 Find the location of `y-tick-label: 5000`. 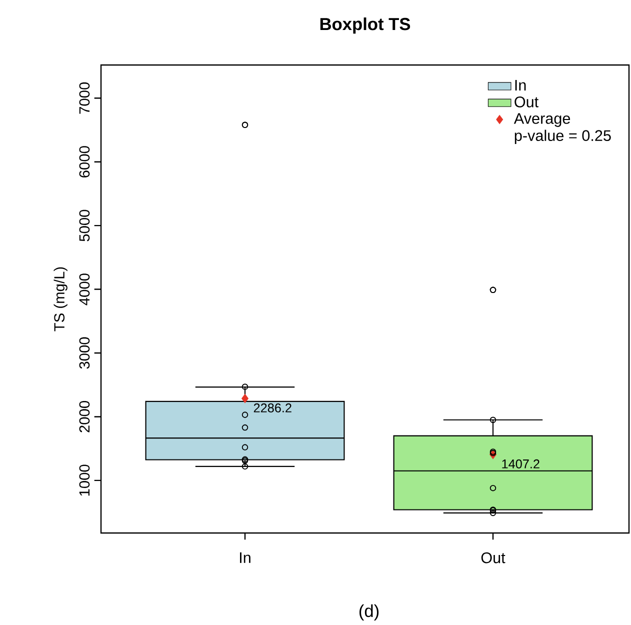

y-tick-label: 5000 is located at coordinates (84, 226).